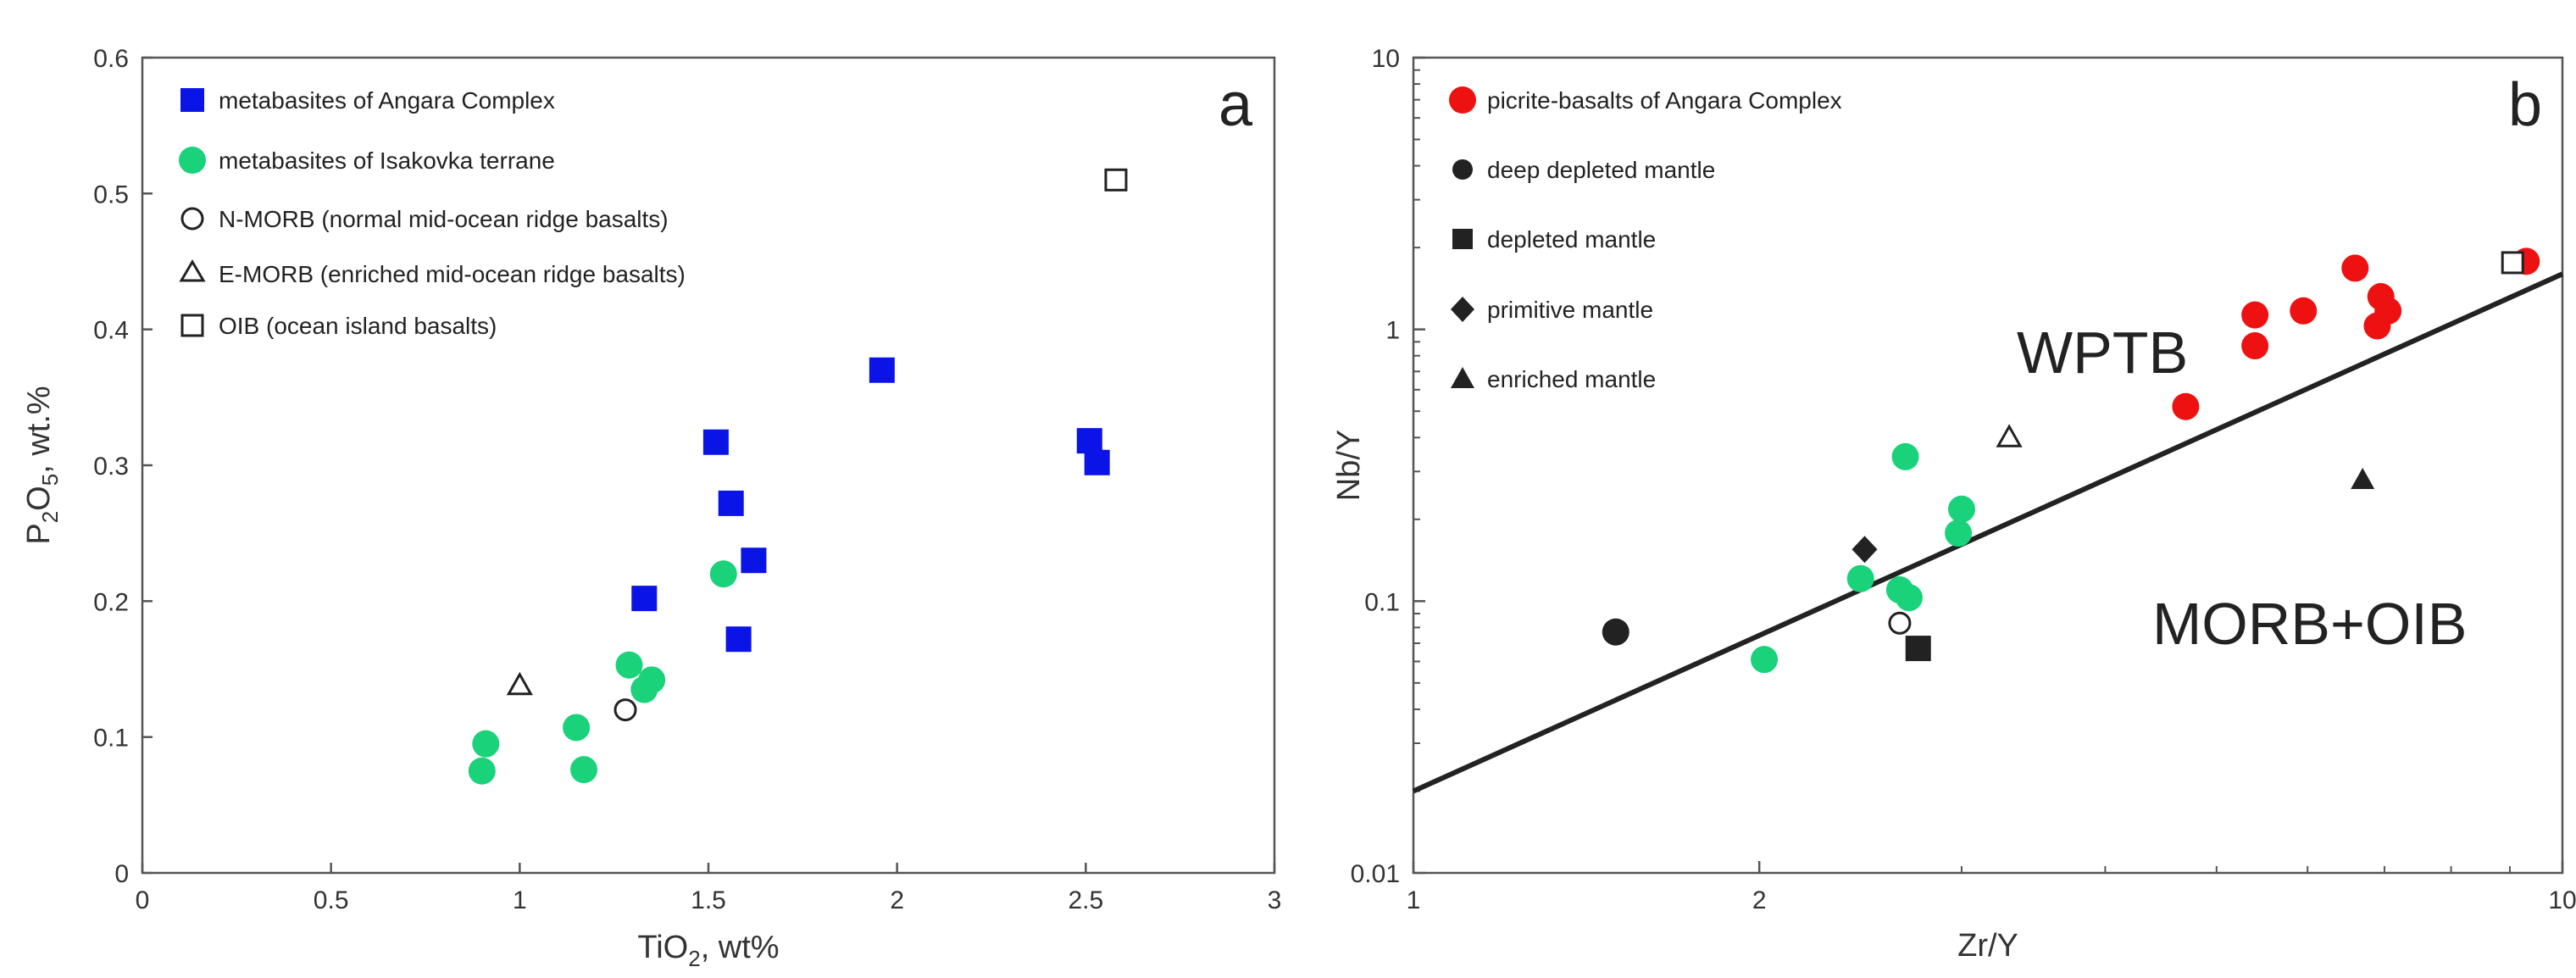  Describe the element at coordinates (192, 325) in the screenshot. I see `legend-marker-oib` at that location.